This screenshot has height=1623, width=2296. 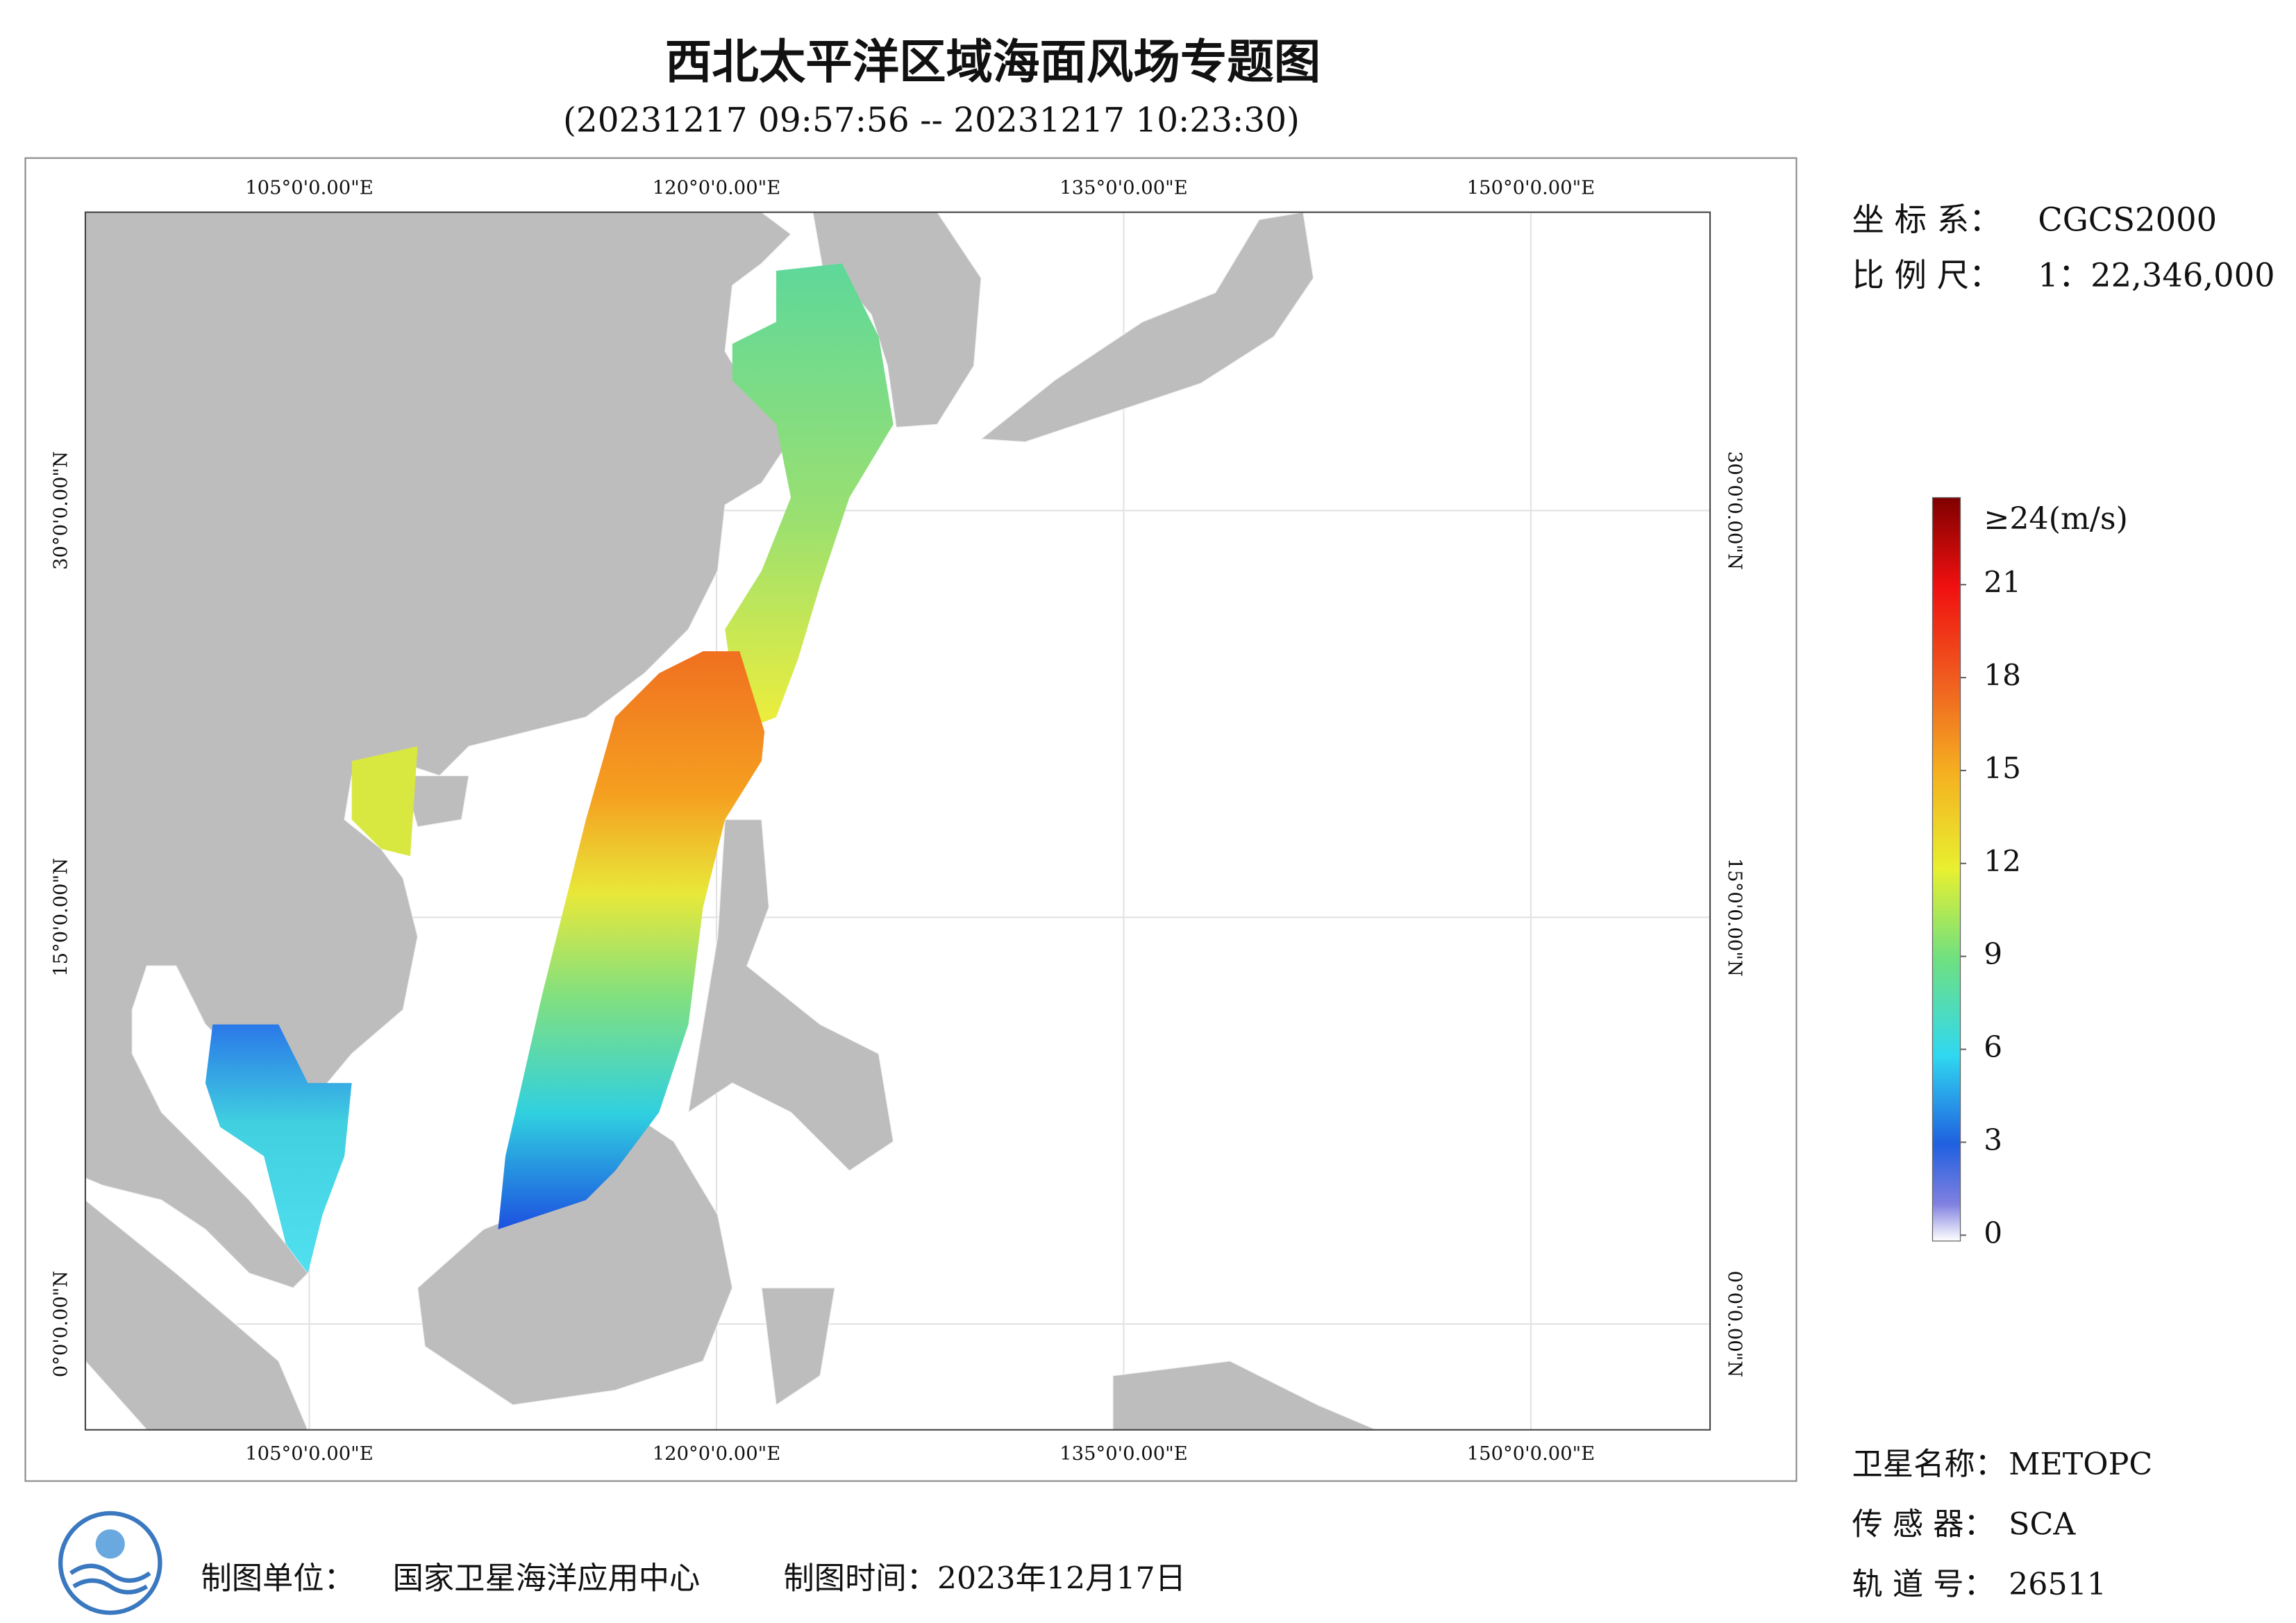 I want to click on logo, so click(x=110, y=1563).